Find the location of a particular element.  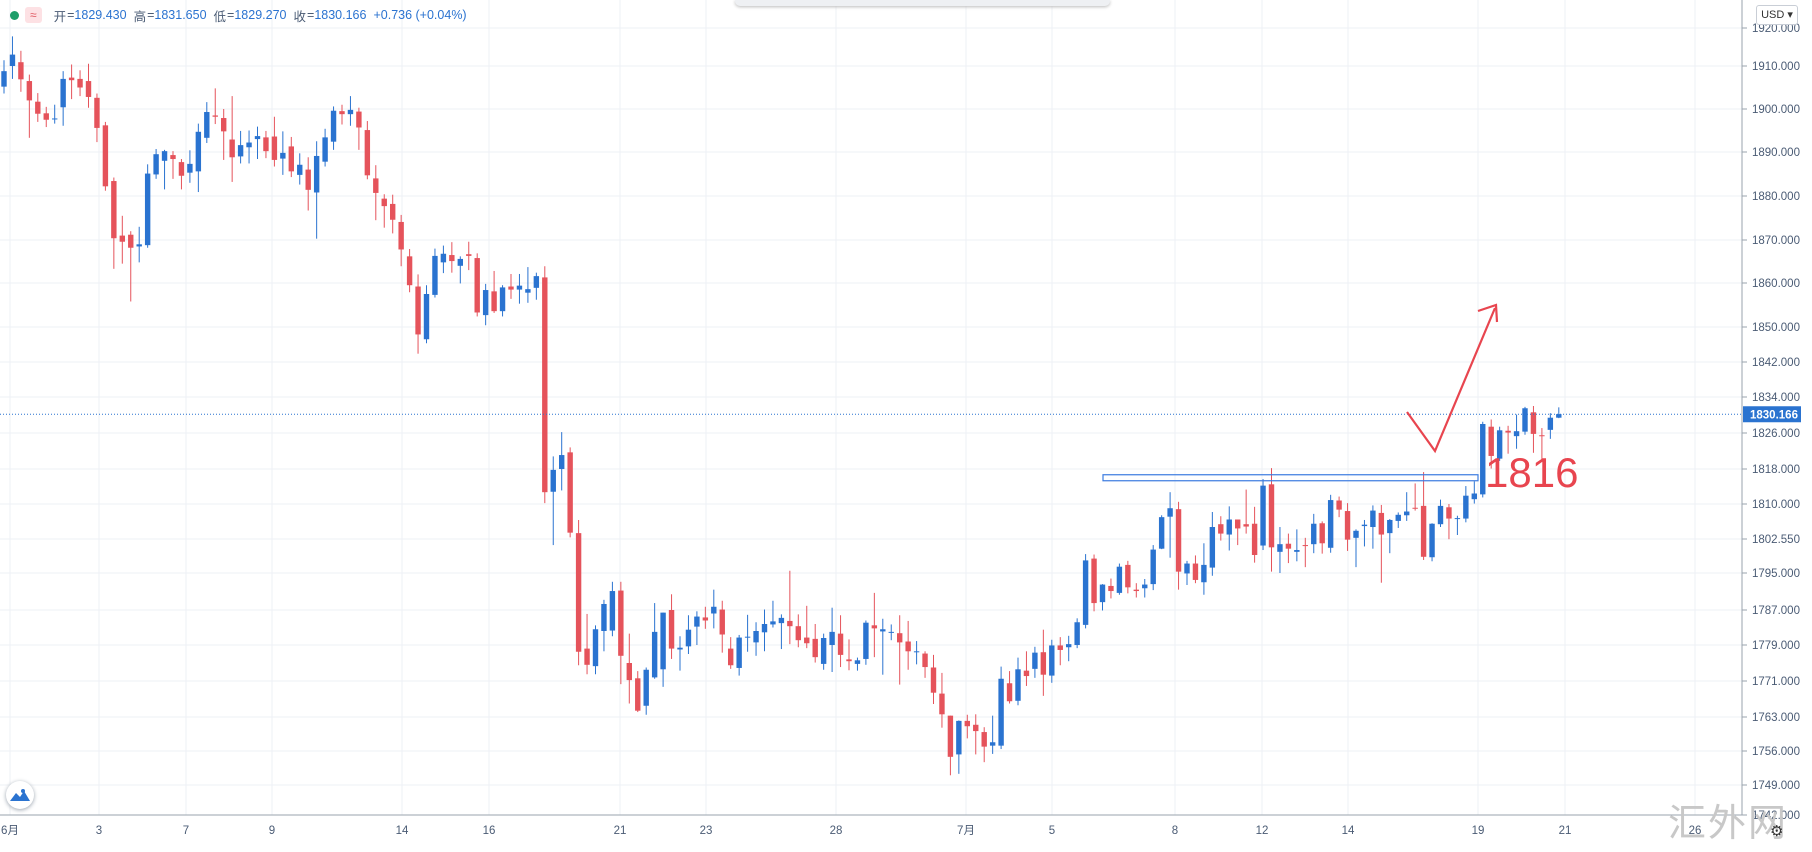

y-tick-label: 1860.000 is located at coordinates (1776, 284).